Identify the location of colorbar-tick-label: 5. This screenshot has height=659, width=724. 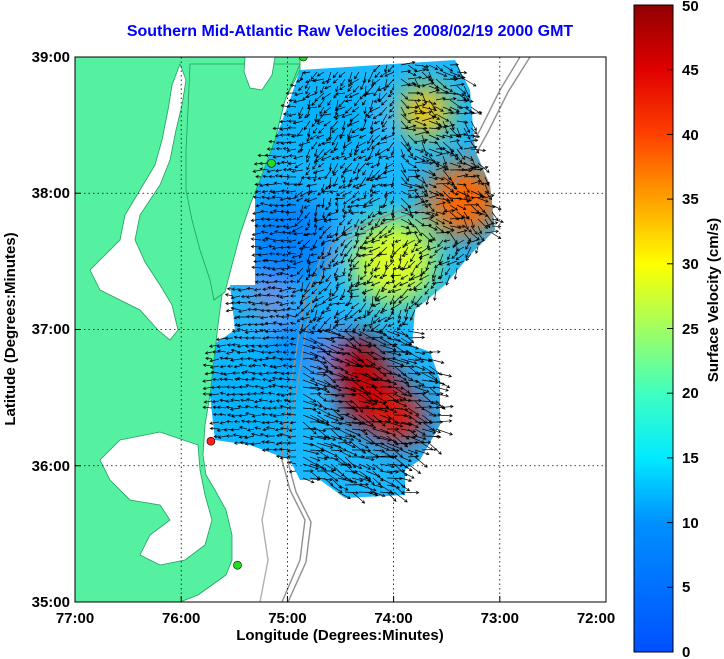
(686, 587).